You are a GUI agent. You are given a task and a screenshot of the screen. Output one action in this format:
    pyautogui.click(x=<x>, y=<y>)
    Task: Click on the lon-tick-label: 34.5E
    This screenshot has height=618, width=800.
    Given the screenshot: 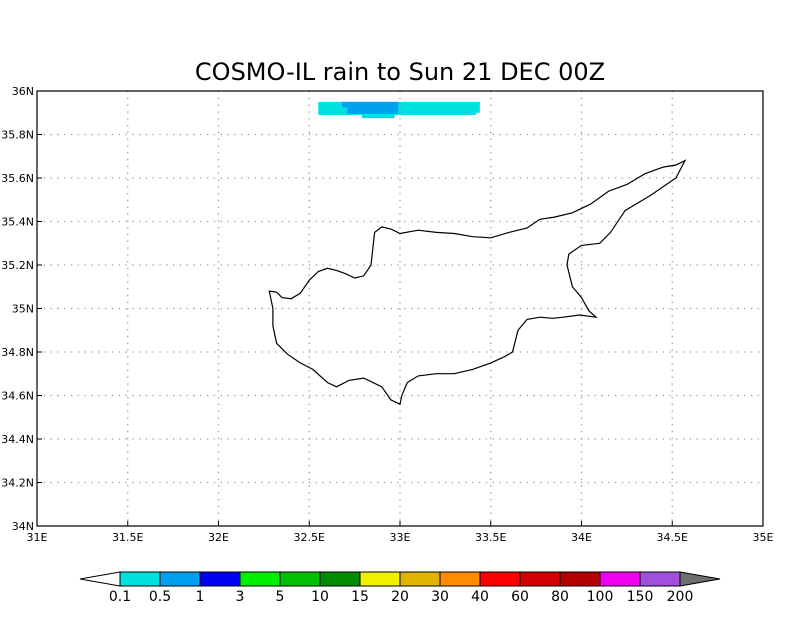 What is the action you would take?
    pyautogui.click(x=672, y=537)
    